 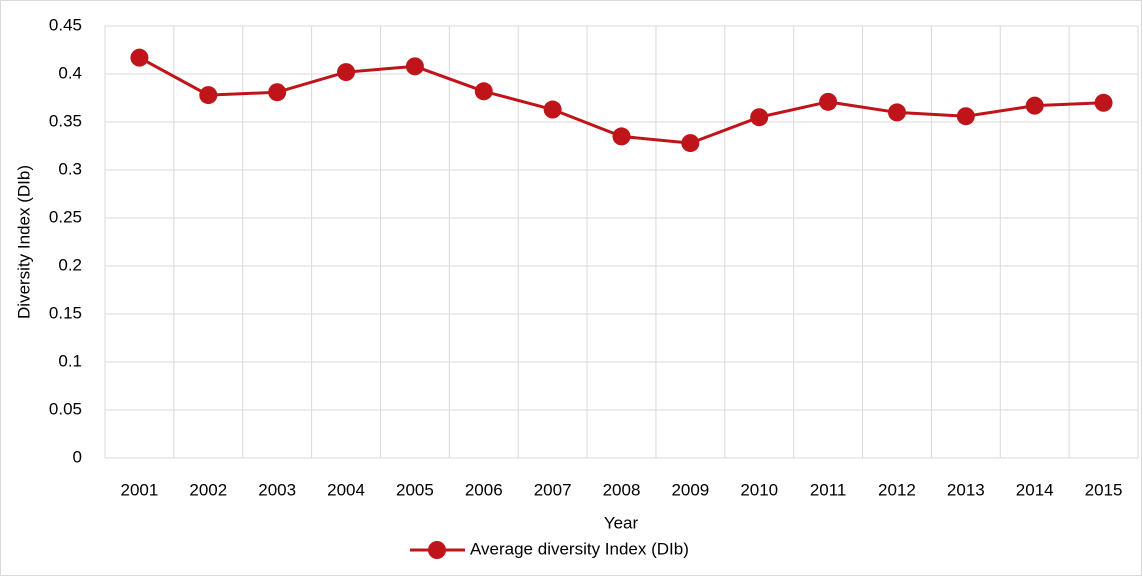 I want to click on x-tick-label: 2003, so click(x=277, y=489).